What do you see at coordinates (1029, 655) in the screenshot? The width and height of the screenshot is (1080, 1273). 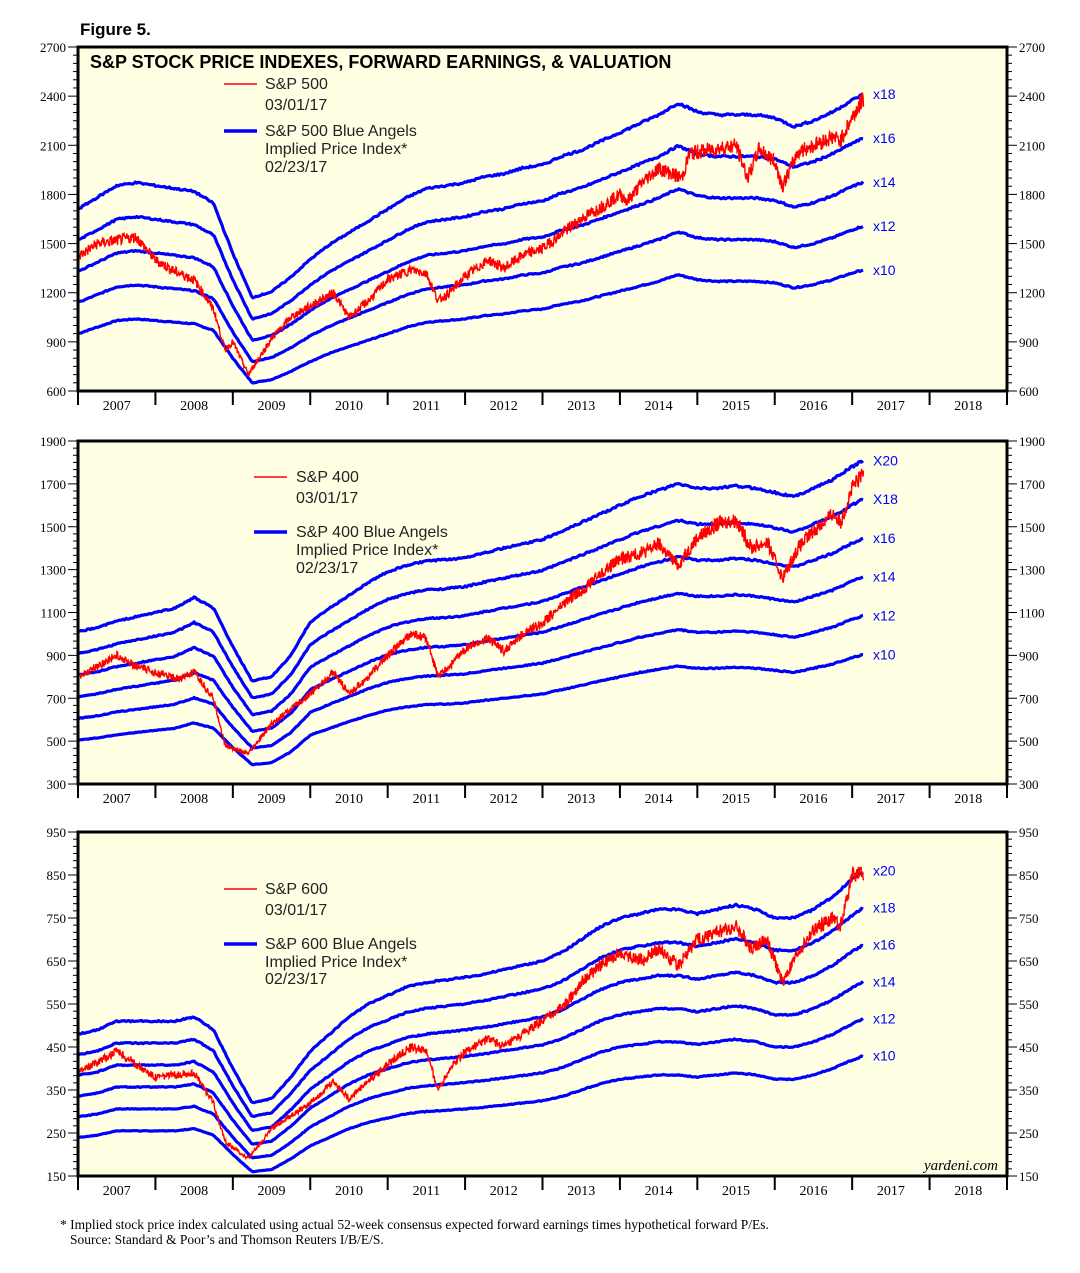 I see `y-tick-label-right: 900` at bounding box center [1029, 655].